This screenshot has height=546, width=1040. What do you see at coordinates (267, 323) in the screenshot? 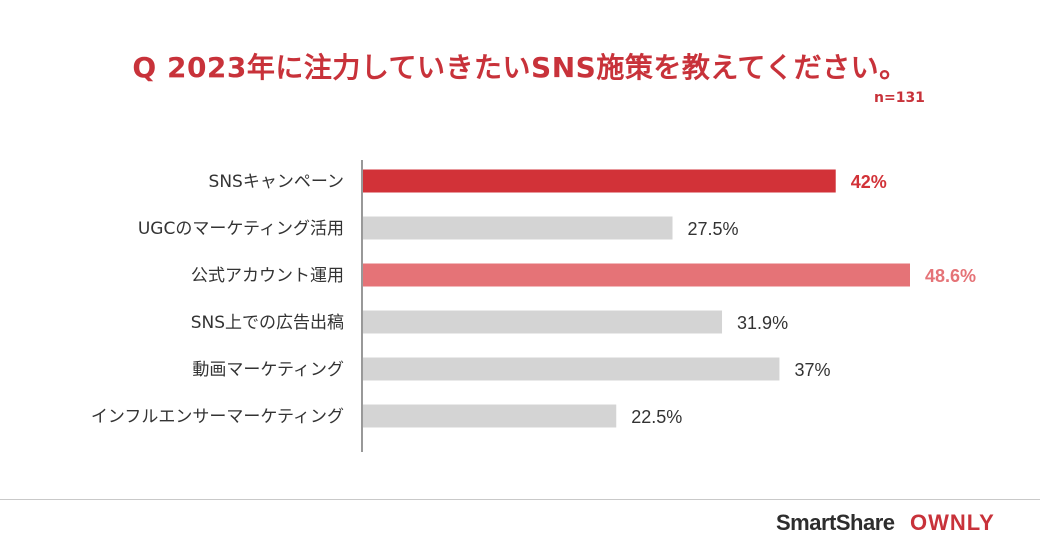
I see `category-label: SNS上での広告出稿` at bounding box center [267, 323].